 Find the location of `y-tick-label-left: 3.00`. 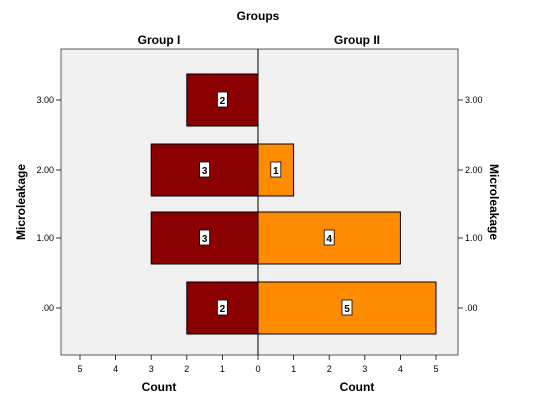

y-tick-label-left: 3.00 is located at coordinates (45, 100).